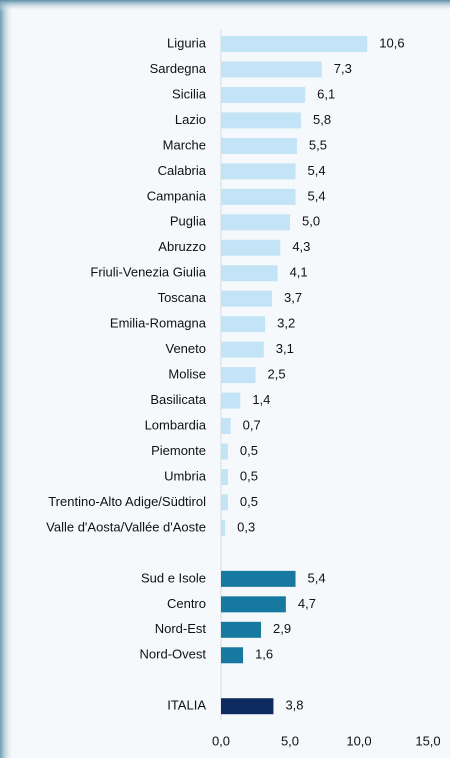 The height and width of the screenshot is (758, 450). Describe the element at coordinates (221, 740) in the screenshot. I see `x-tick-label: 0,0` at that location.